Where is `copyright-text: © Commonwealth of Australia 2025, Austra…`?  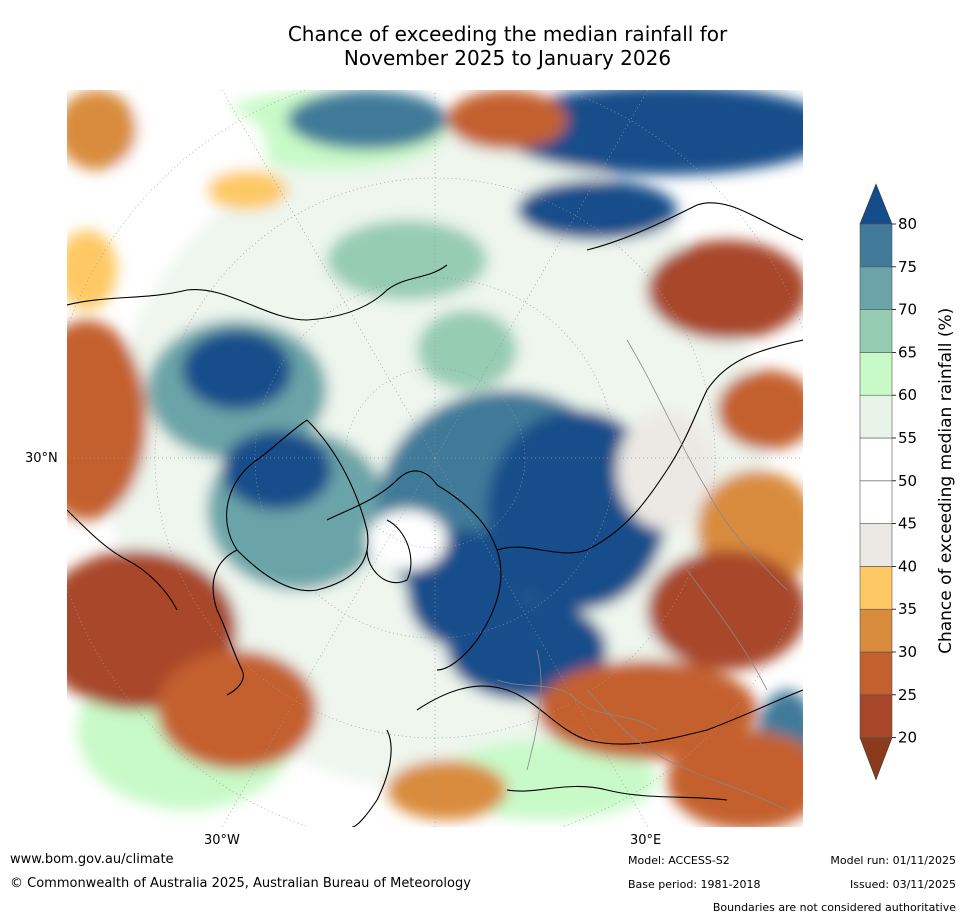 copyright-text: © Commonwealth of Australia 2025, Austra… is located at coordinates (240, 883).